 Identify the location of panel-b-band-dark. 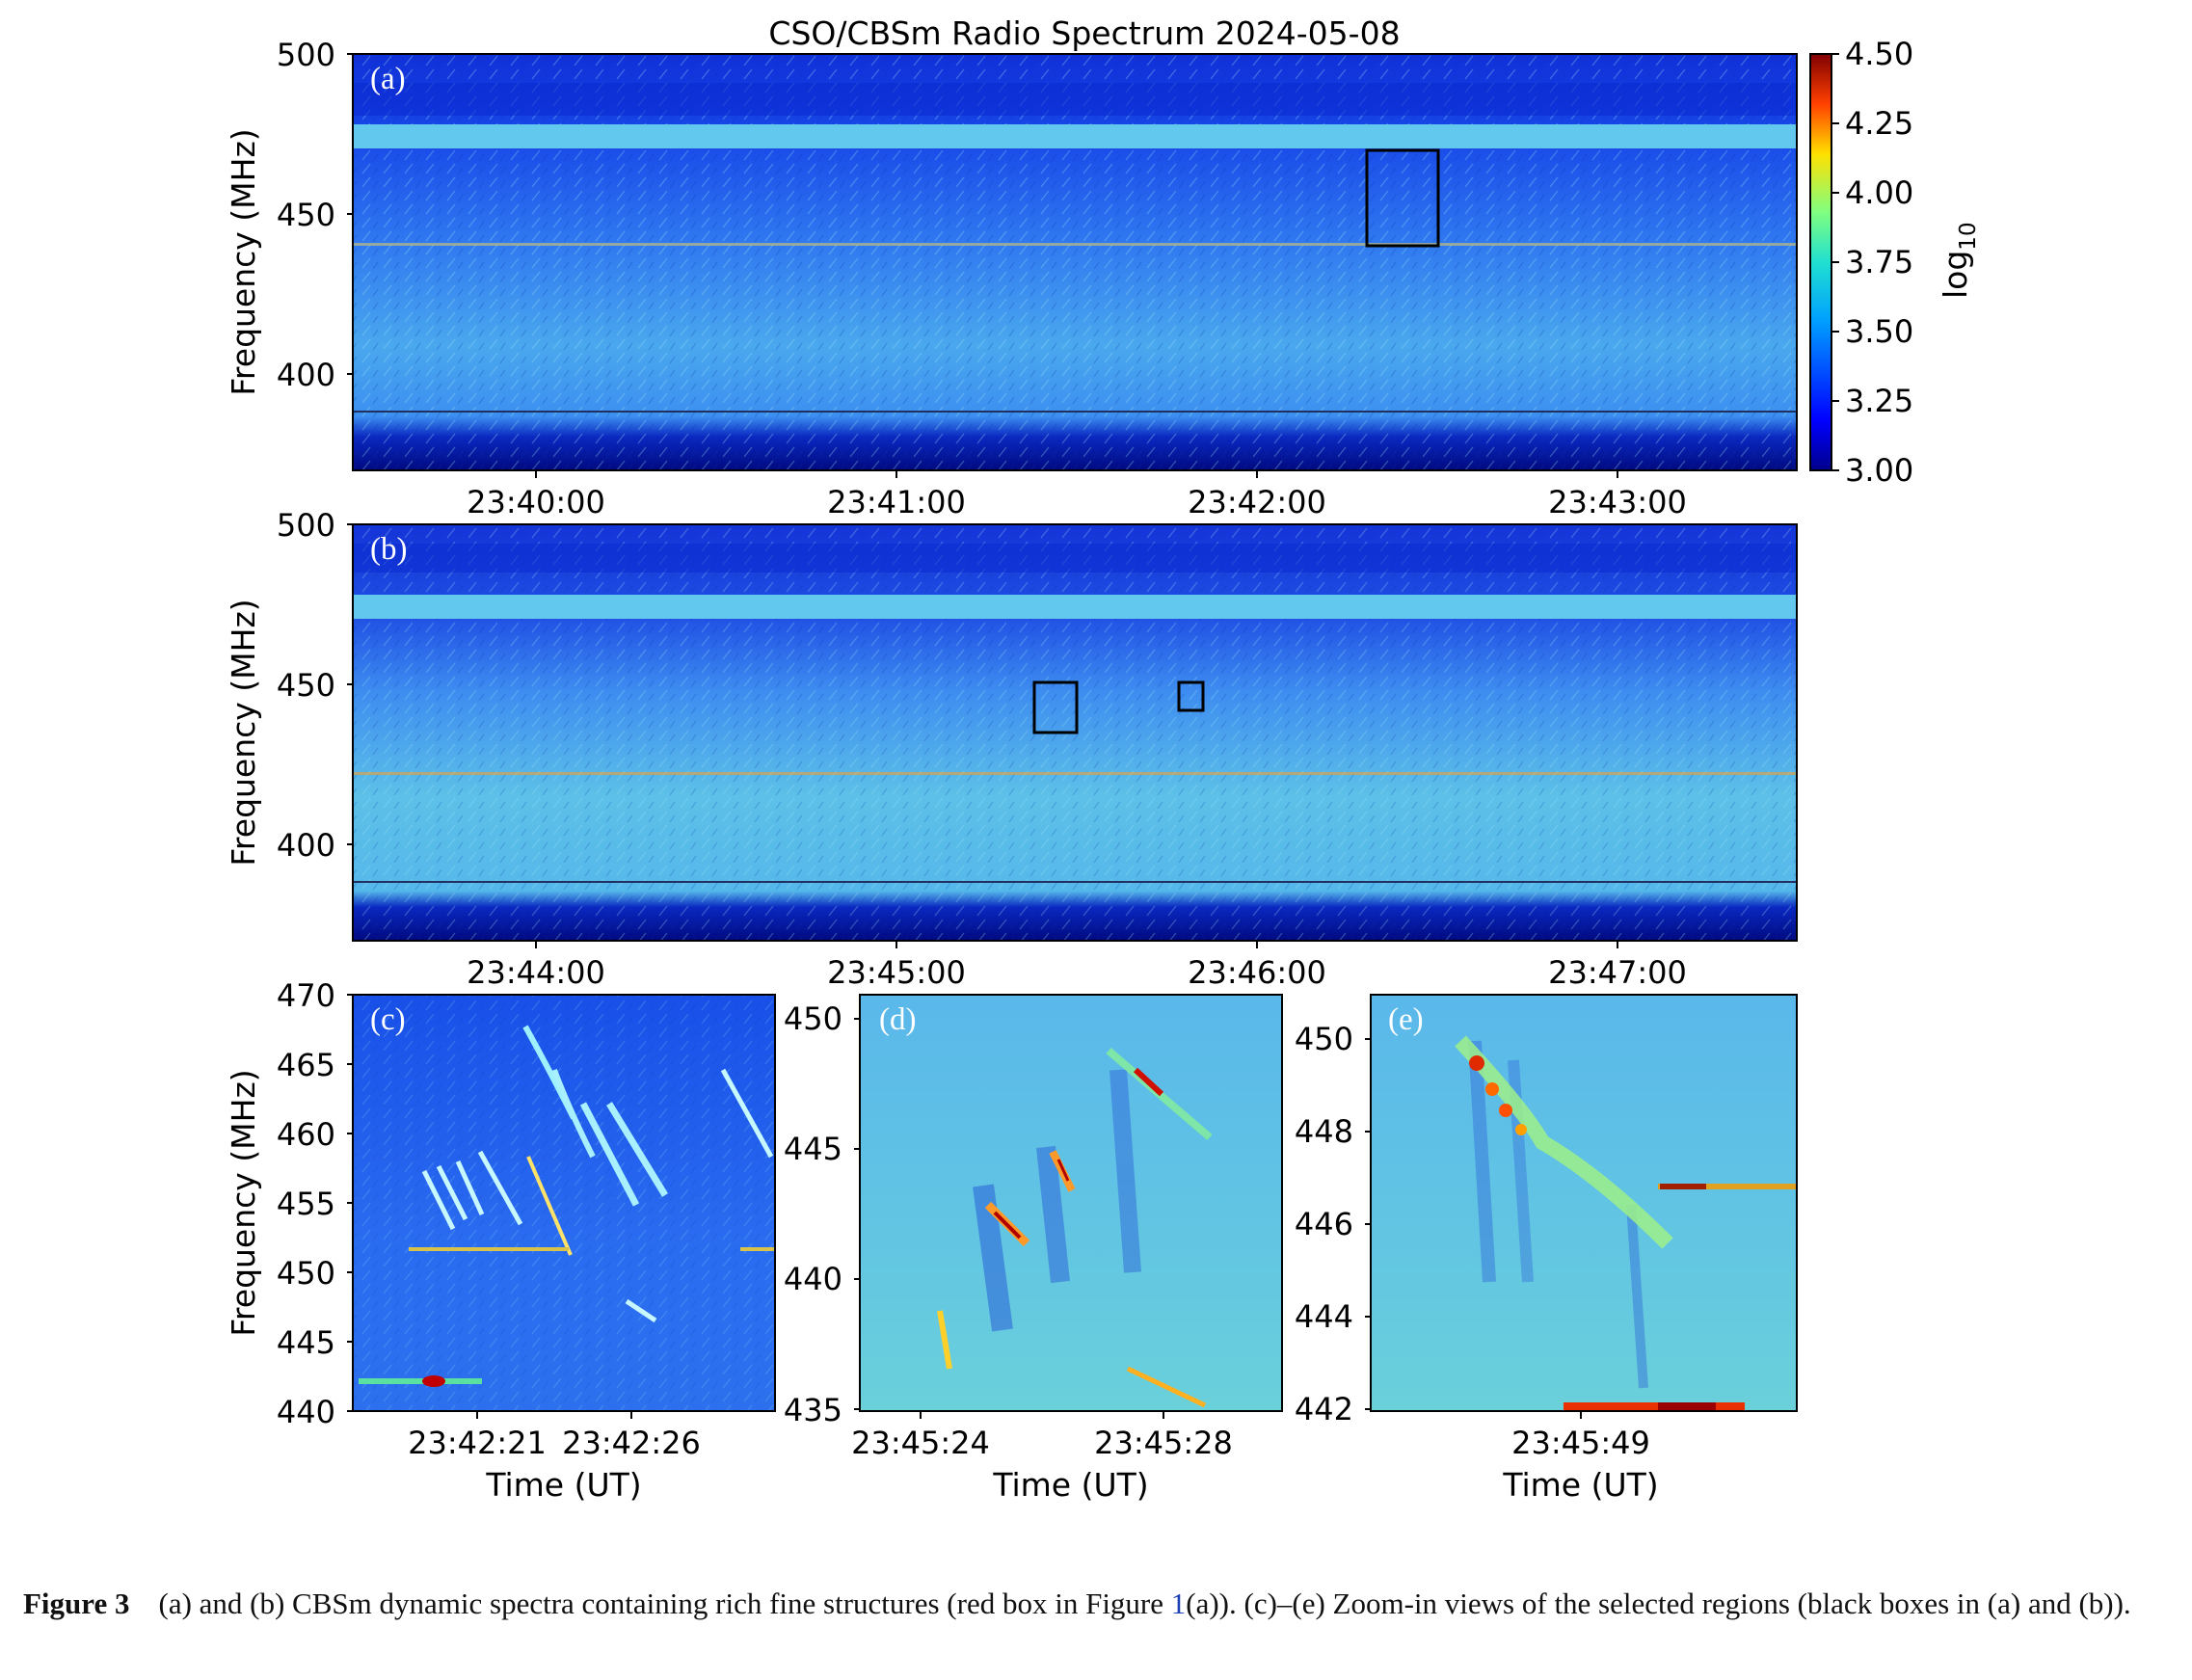
(1075, 558).